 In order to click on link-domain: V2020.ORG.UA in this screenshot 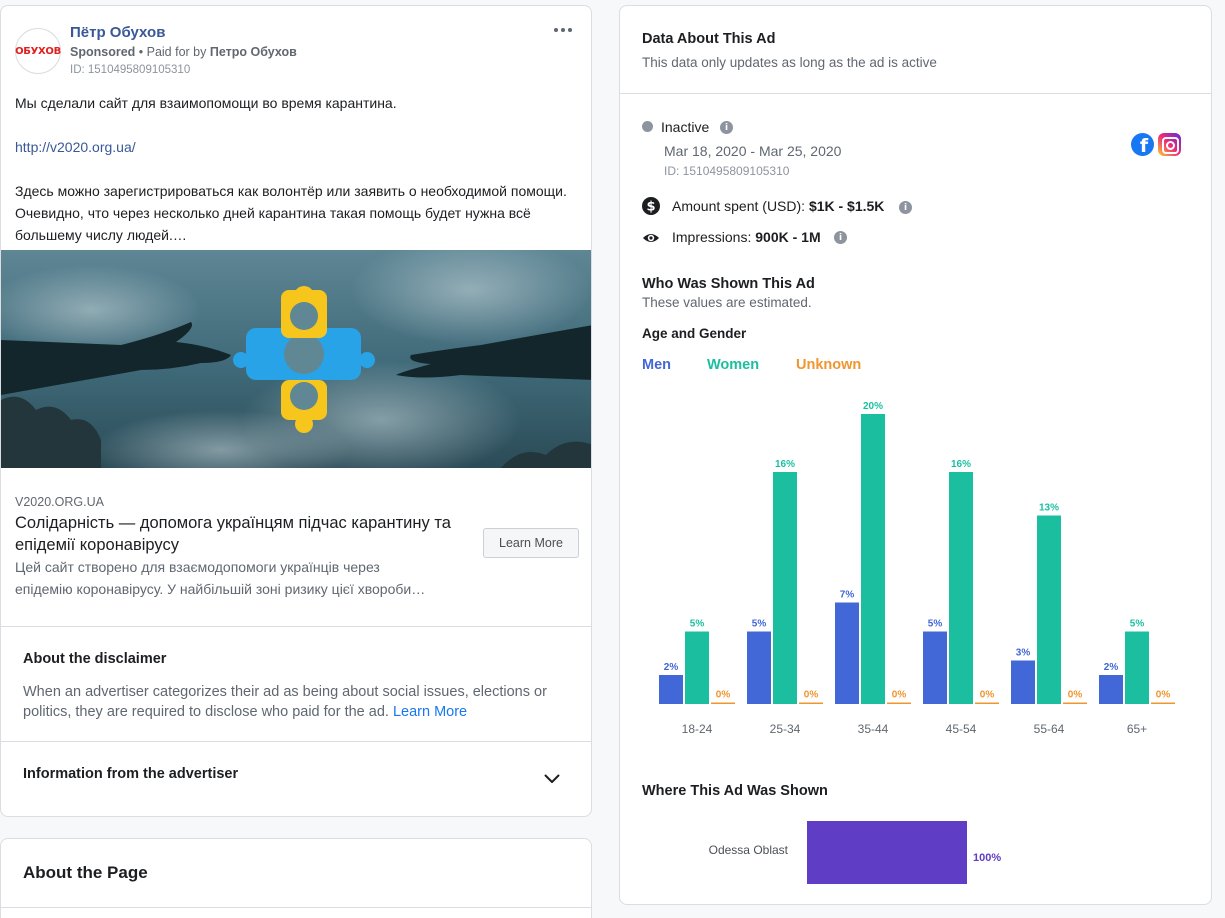, I will do `click(59, 502)`.